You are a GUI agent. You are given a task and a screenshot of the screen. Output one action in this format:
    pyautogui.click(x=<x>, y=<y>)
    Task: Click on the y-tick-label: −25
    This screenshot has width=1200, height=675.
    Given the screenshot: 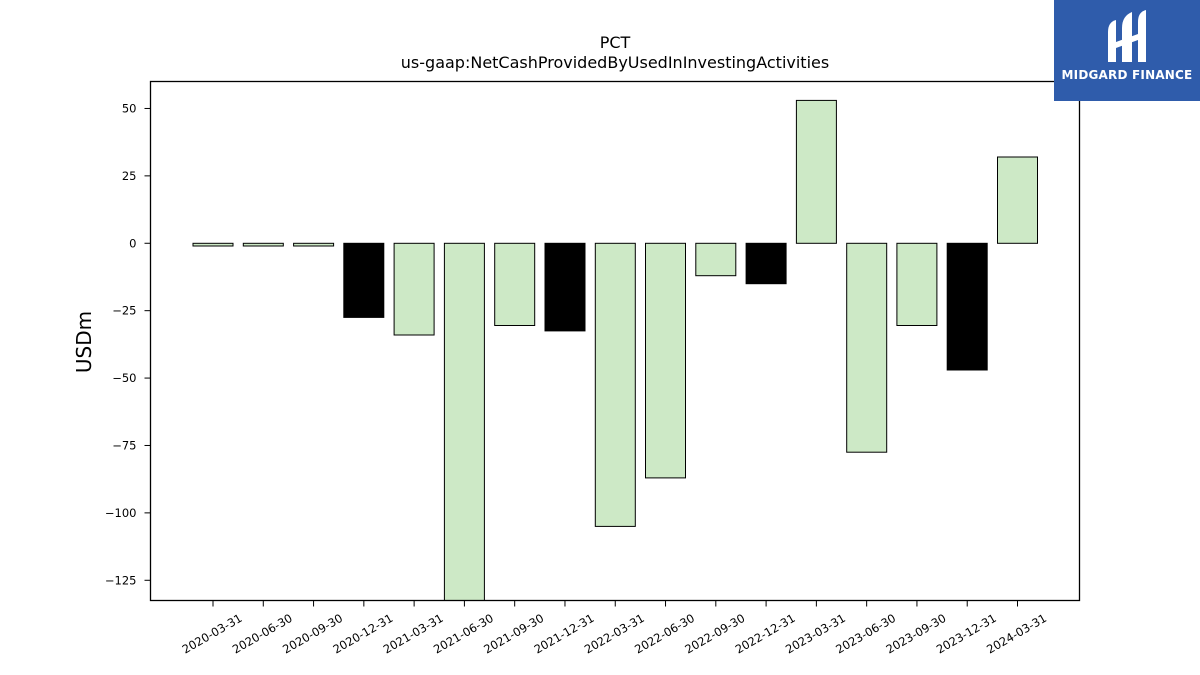 What is the action you would take?
    pyautogui.click(x=124, y=311)
    